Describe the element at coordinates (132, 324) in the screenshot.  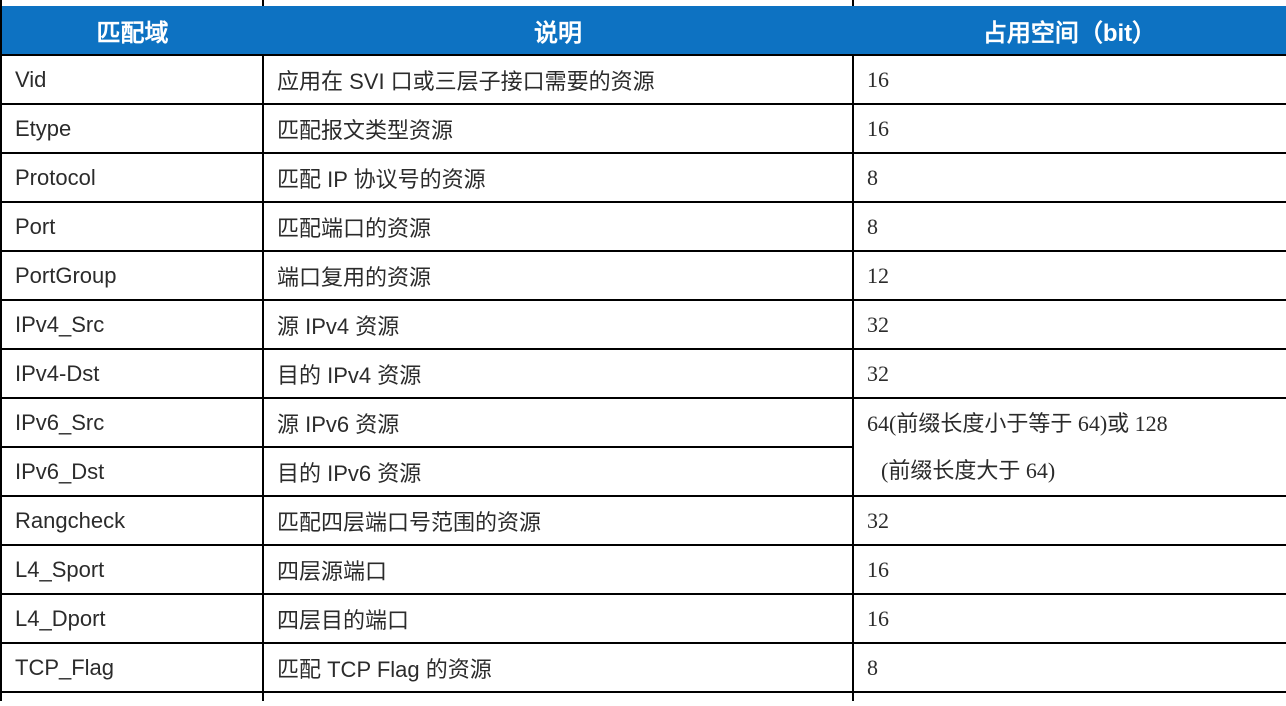
I see `field-cell: IPv4_Src` at that location.